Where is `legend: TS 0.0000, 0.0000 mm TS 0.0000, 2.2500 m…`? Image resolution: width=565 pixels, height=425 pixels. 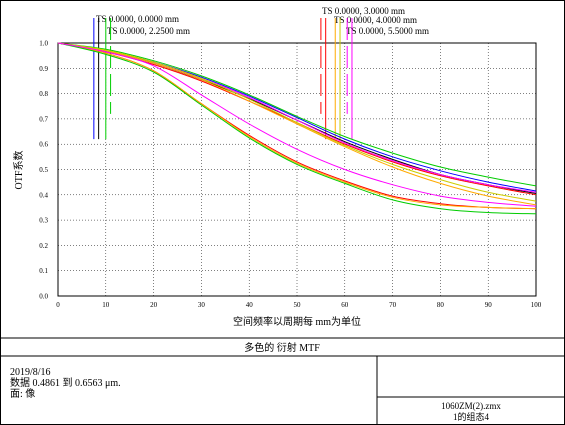 legend: TS 0.0000, 0.0000 mm TS 0.0000, 2.2500 m… is located at coordinates (262, 21).